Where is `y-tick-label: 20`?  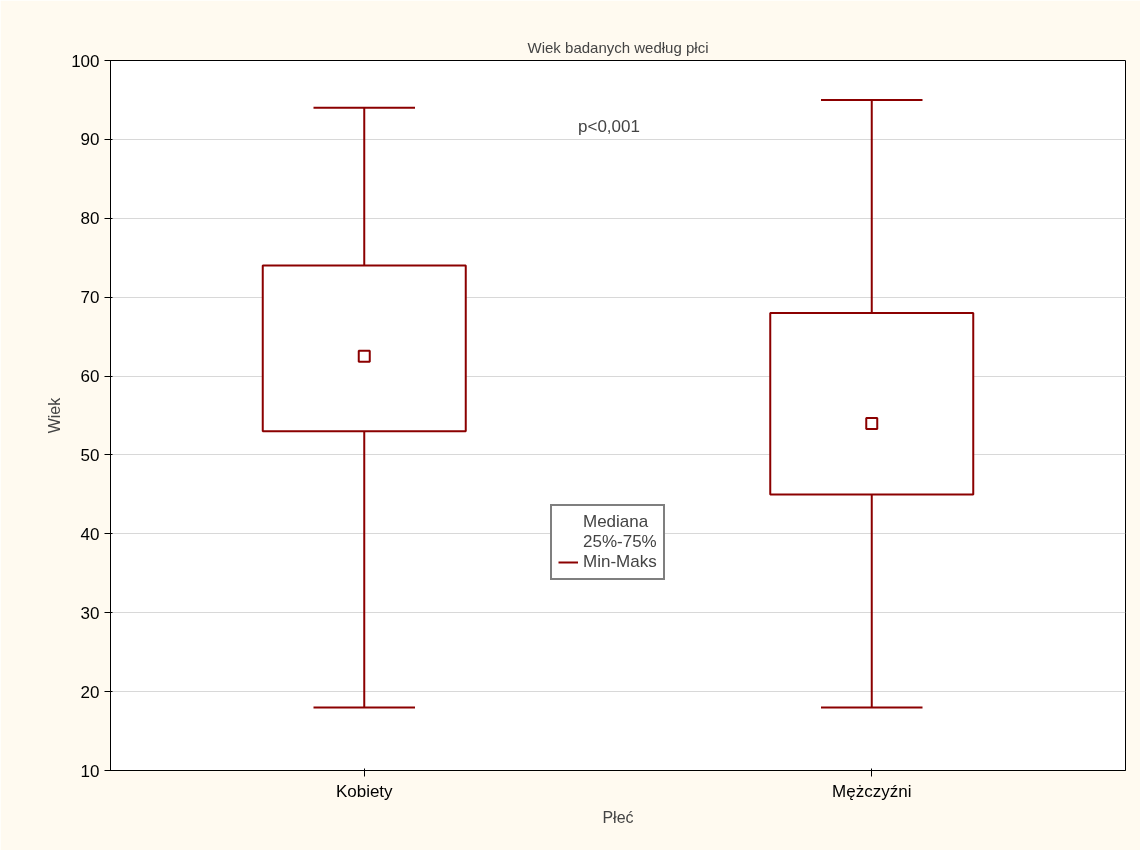
y-tick-label: 20 is located at coordinates (90, 692).